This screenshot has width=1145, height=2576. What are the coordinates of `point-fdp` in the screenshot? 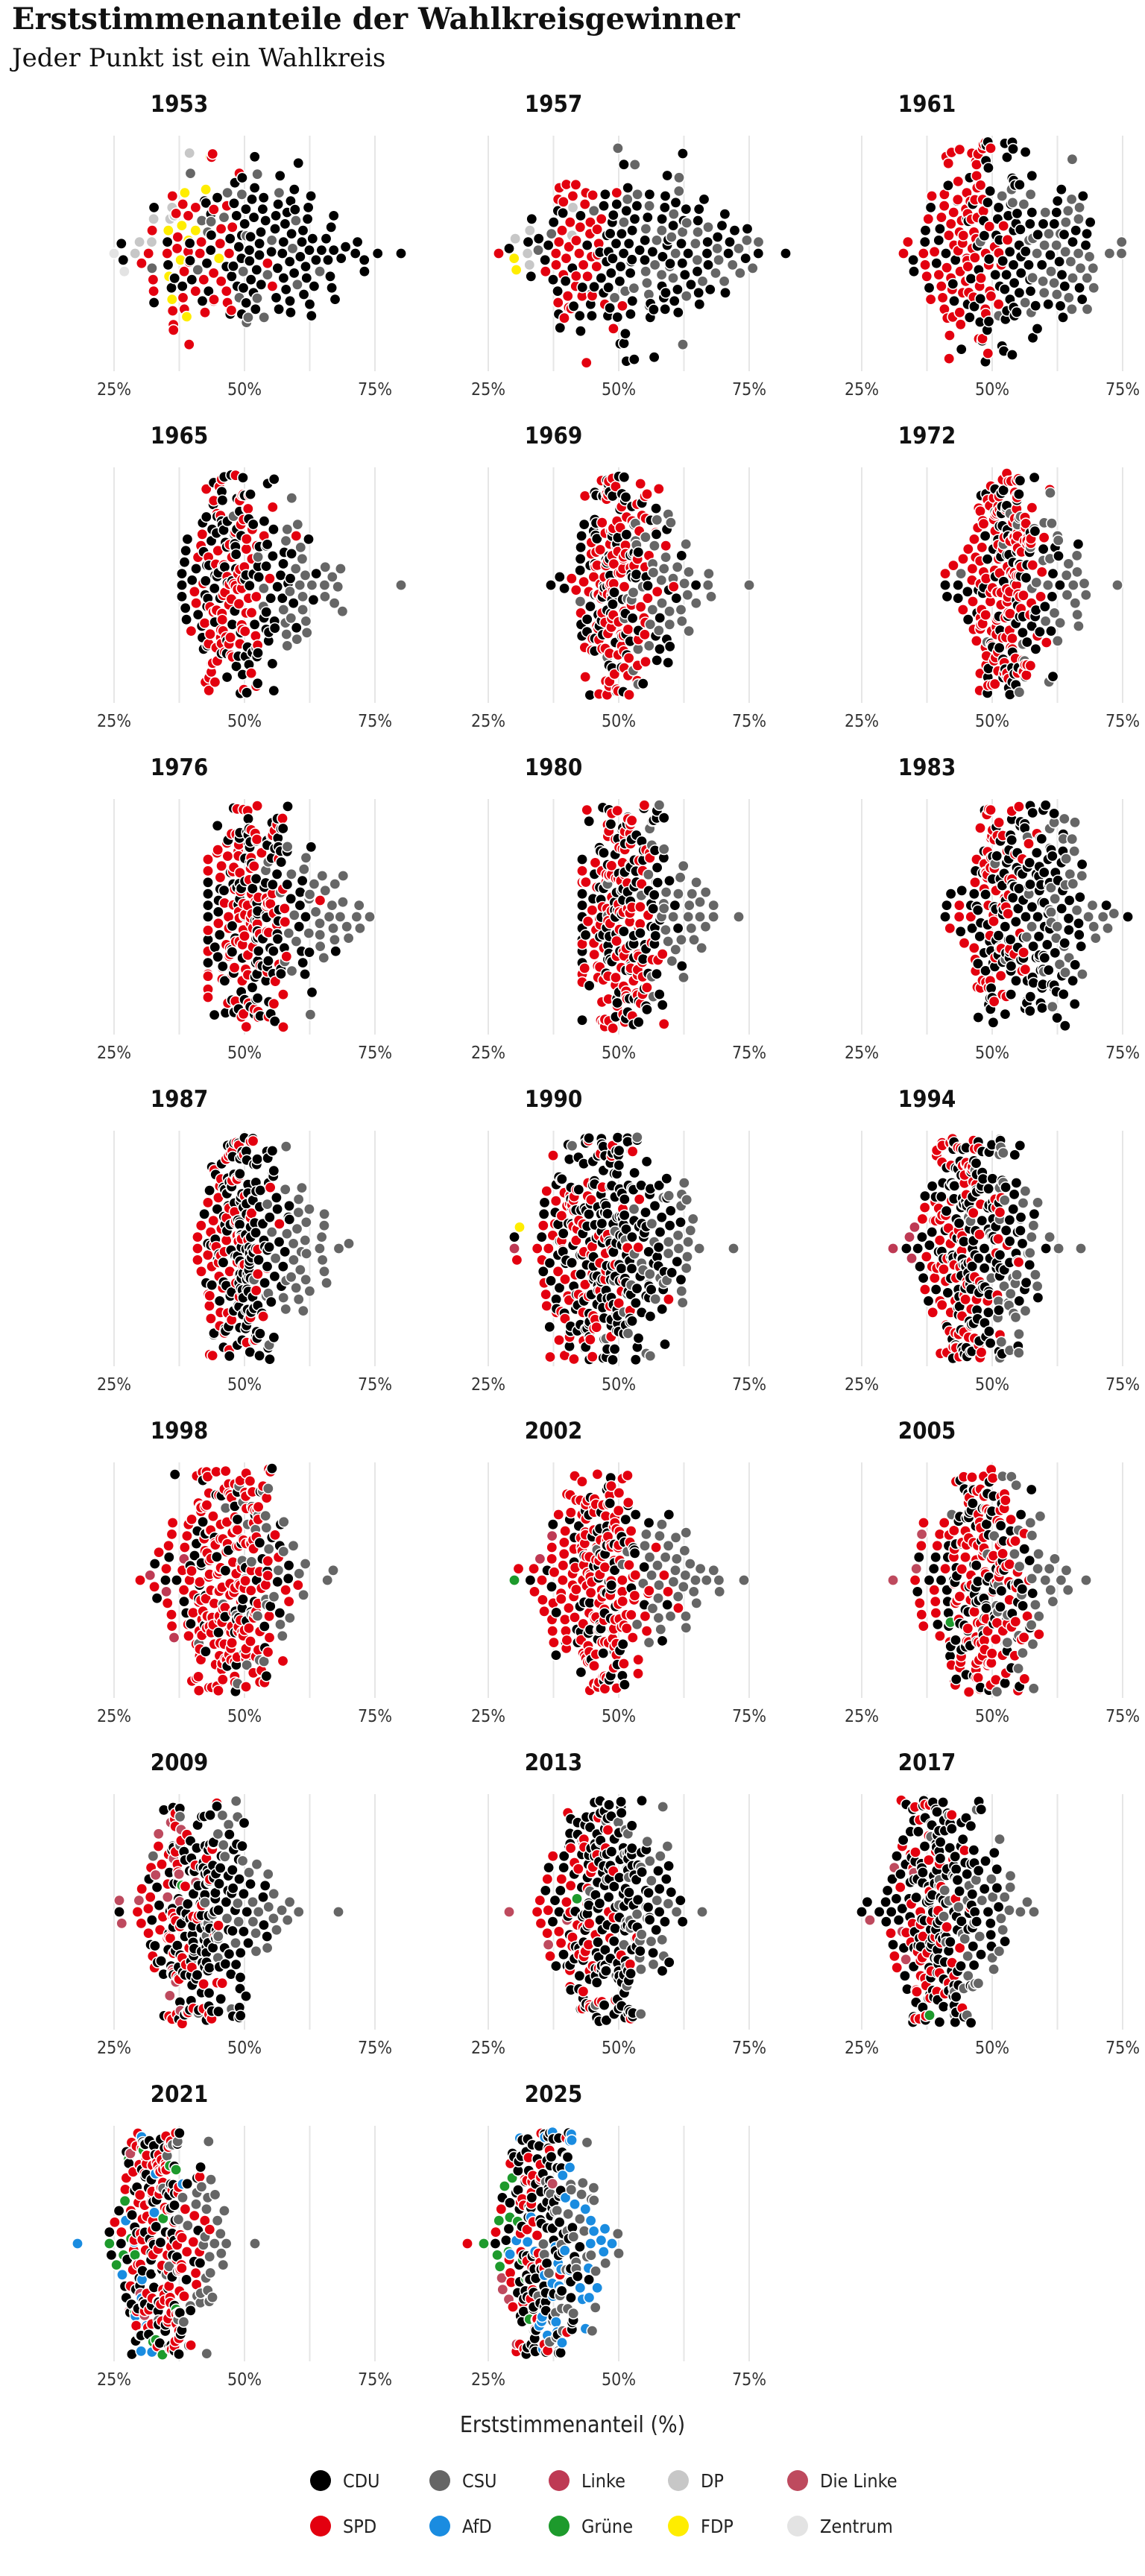 It's located at (181, 225).